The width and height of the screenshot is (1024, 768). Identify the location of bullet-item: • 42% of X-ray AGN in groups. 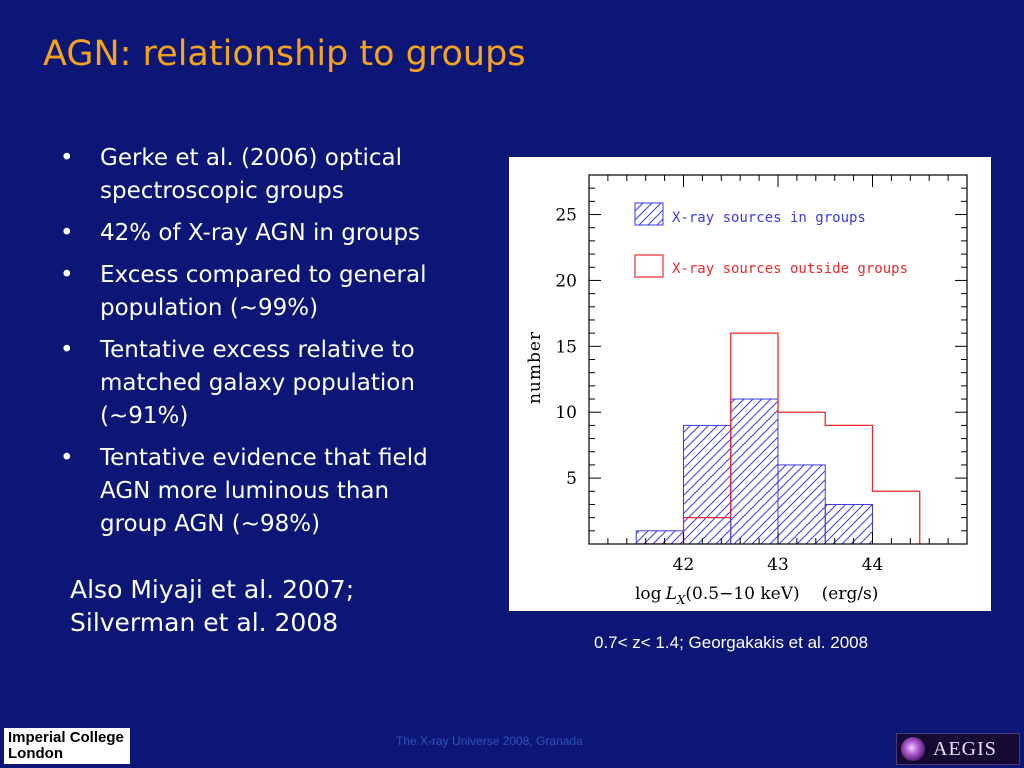
(280, 233).